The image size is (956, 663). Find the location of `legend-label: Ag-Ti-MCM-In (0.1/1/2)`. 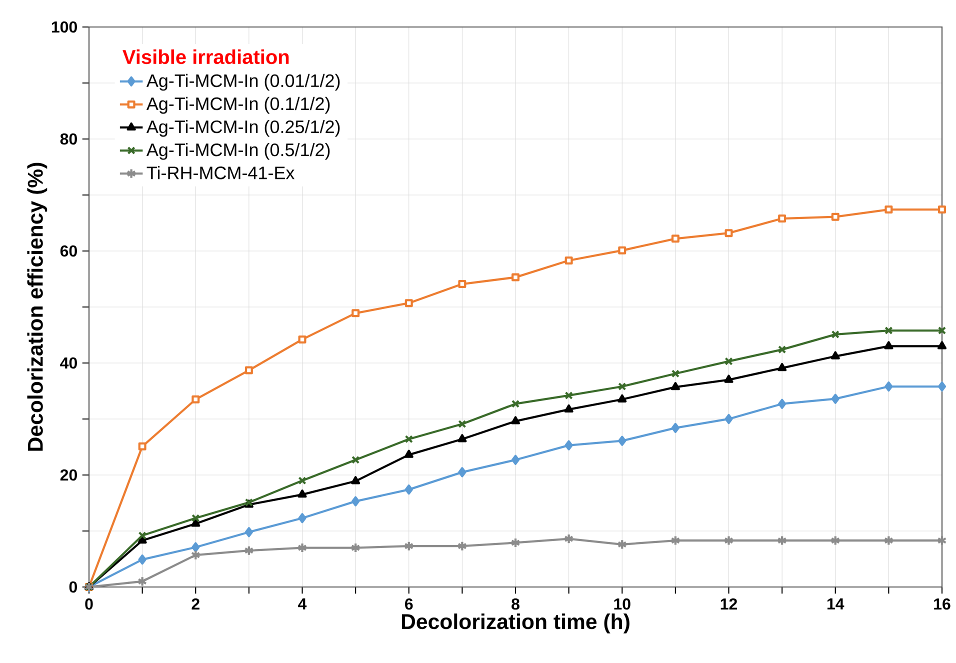

legend-label: Ag-Ti-MCM-In (0.1/1/2) is located at coordinates (238, 105).